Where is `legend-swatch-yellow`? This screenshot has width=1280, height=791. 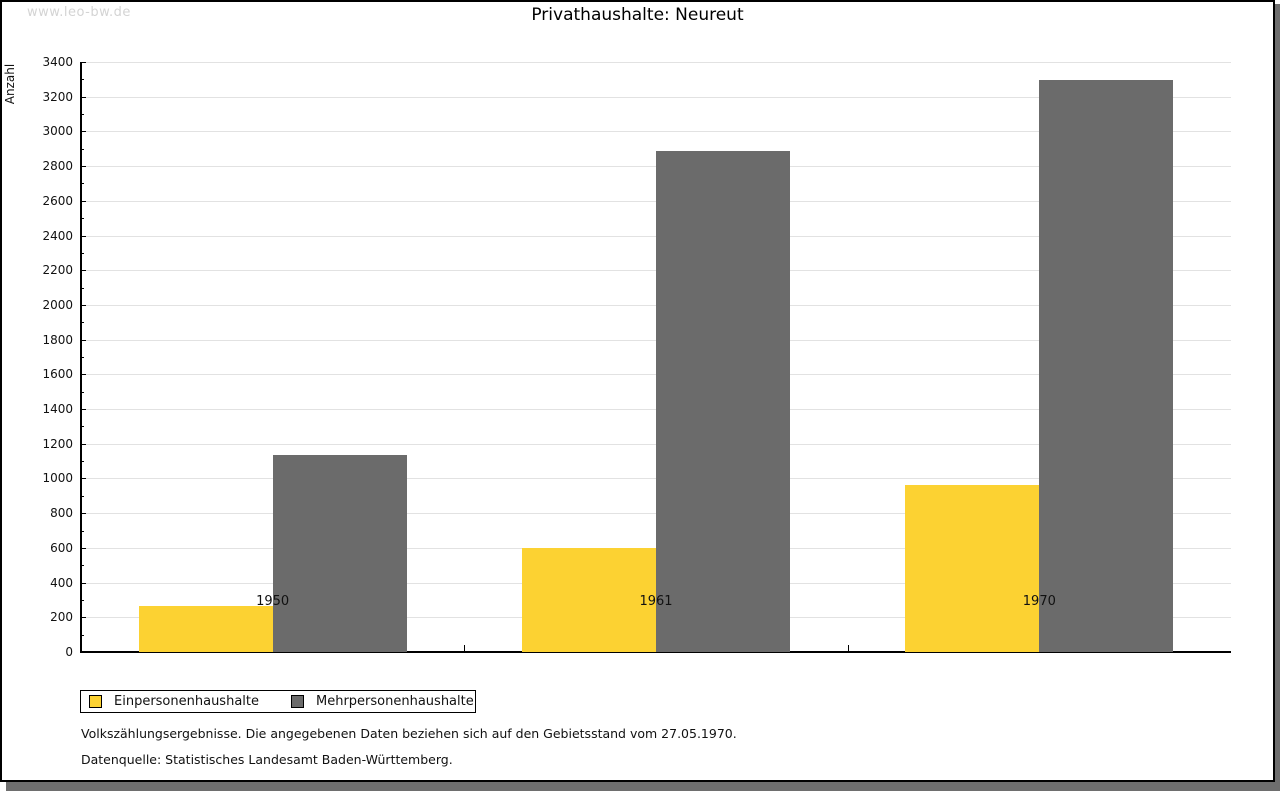 legend-swatch-yellow is located at coordinates (95, 701).